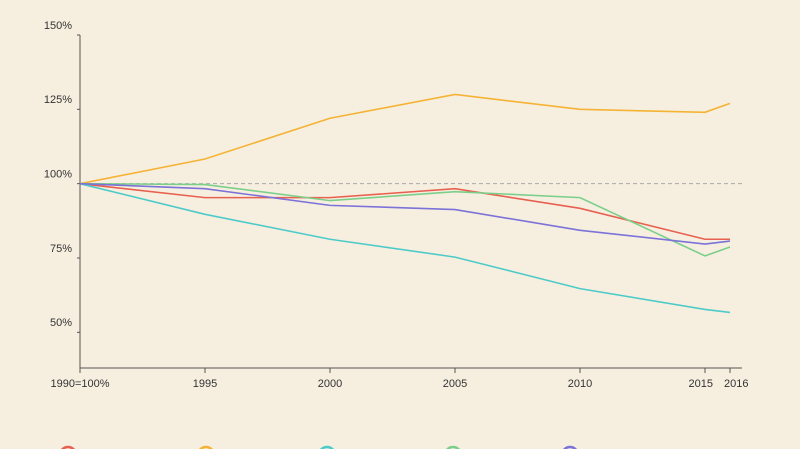 The width and height of the screenshot is (800, 449). Describe the element at coordinates (455, 384) in the screenshot. I see `x-tick-label: 2005` at that location.